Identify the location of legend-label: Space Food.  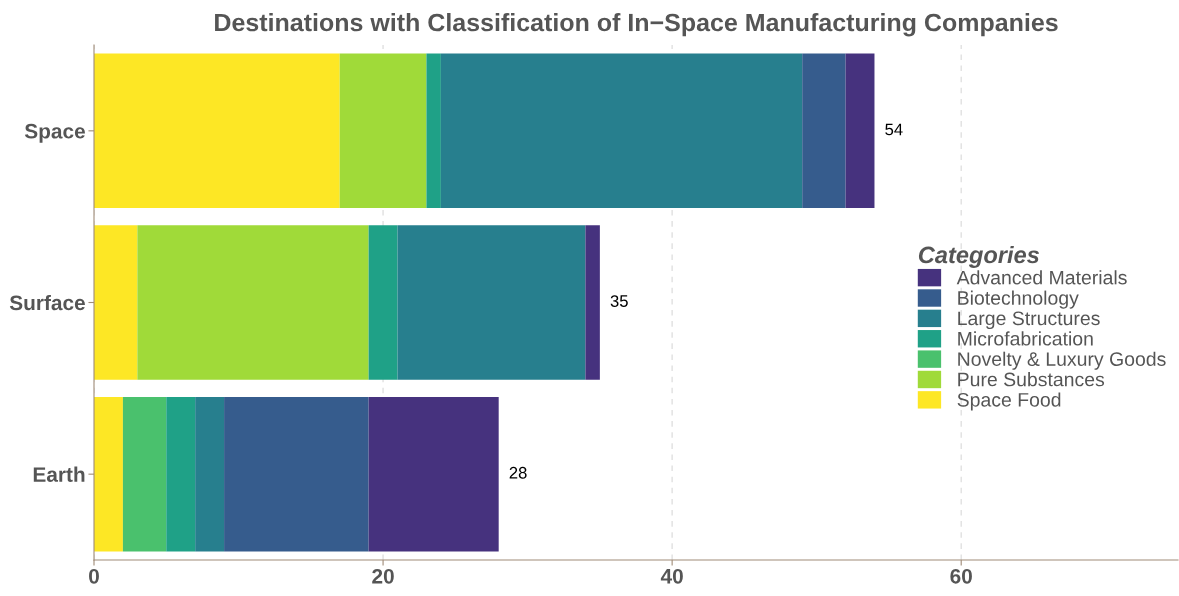
(1009, 401).